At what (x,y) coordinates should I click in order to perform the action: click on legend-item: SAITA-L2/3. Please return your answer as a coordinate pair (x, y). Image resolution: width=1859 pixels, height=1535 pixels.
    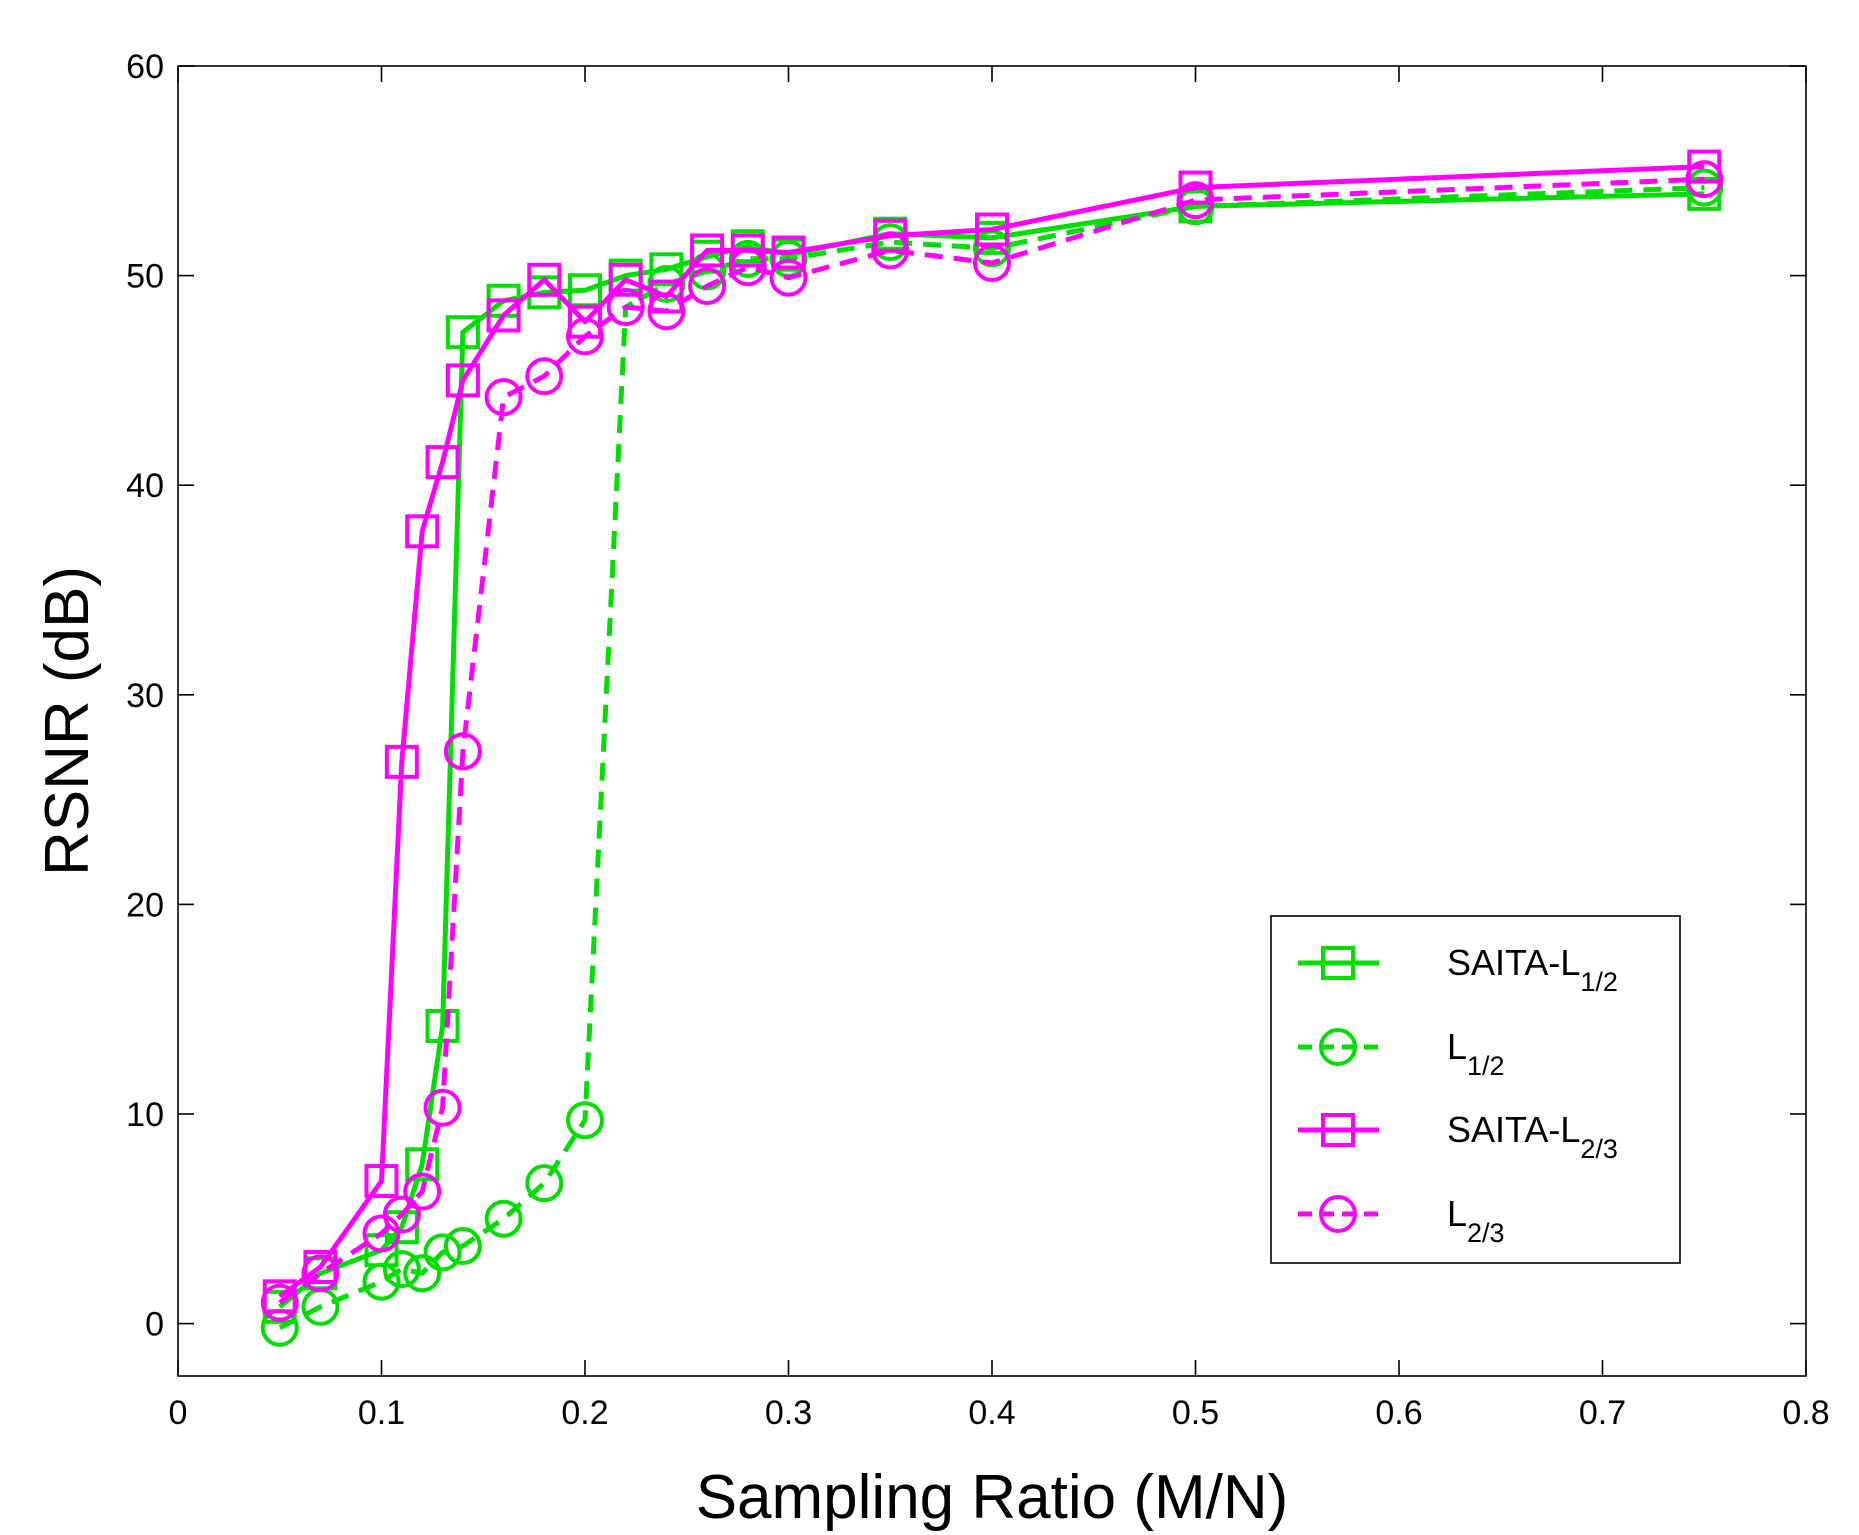
    Looking at the image, I should click on (1458, 1136).